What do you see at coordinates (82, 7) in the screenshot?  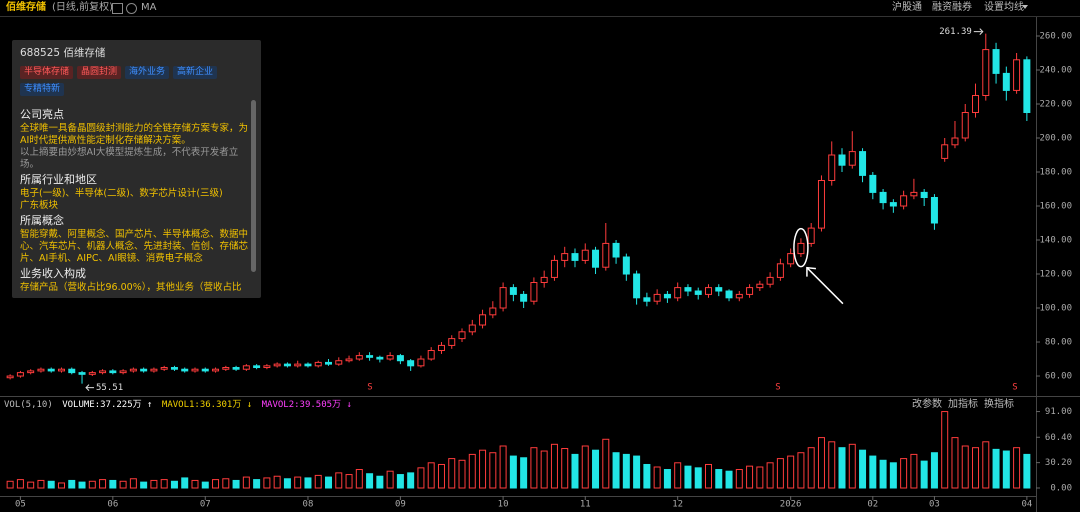 I see `chart-mode: (日线,前复权)` at bounding box center [82, 7].